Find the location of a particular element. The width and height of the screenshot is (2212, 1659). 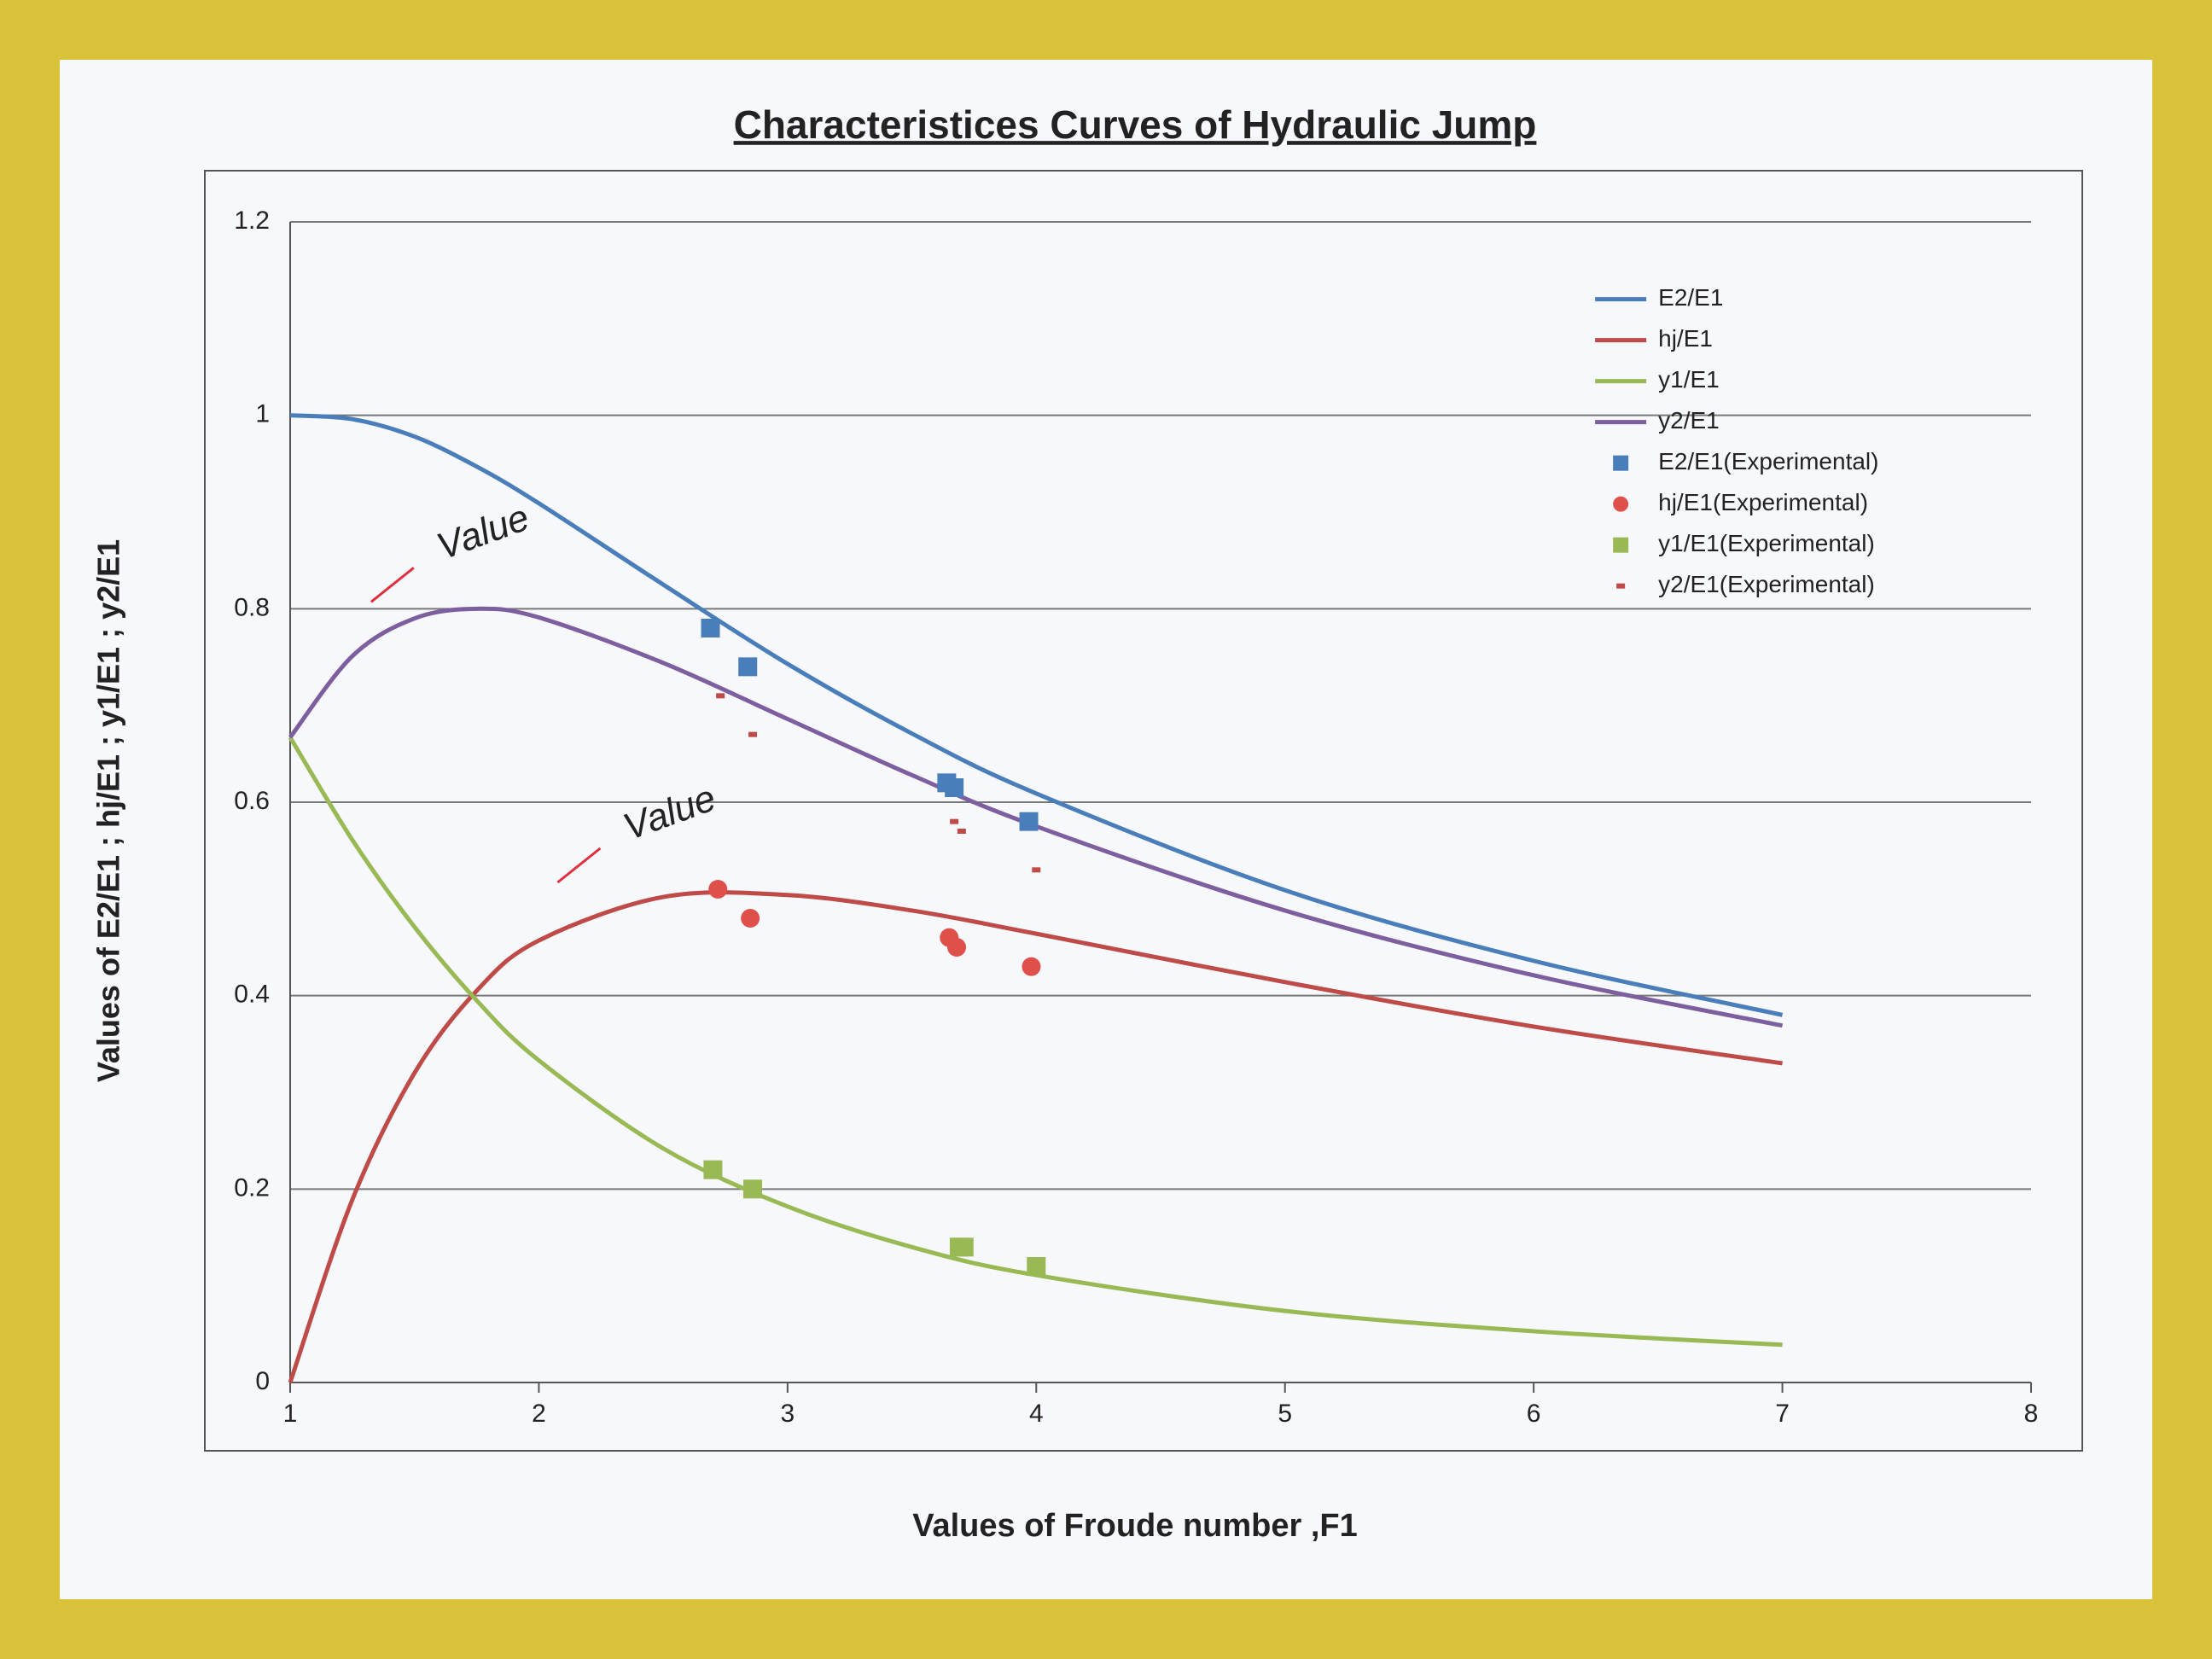

y-axis-label: Values of E2/E1 ; hj/E1 ; y1/E1 ; y2/E1 is located at coordinates (108, 810).